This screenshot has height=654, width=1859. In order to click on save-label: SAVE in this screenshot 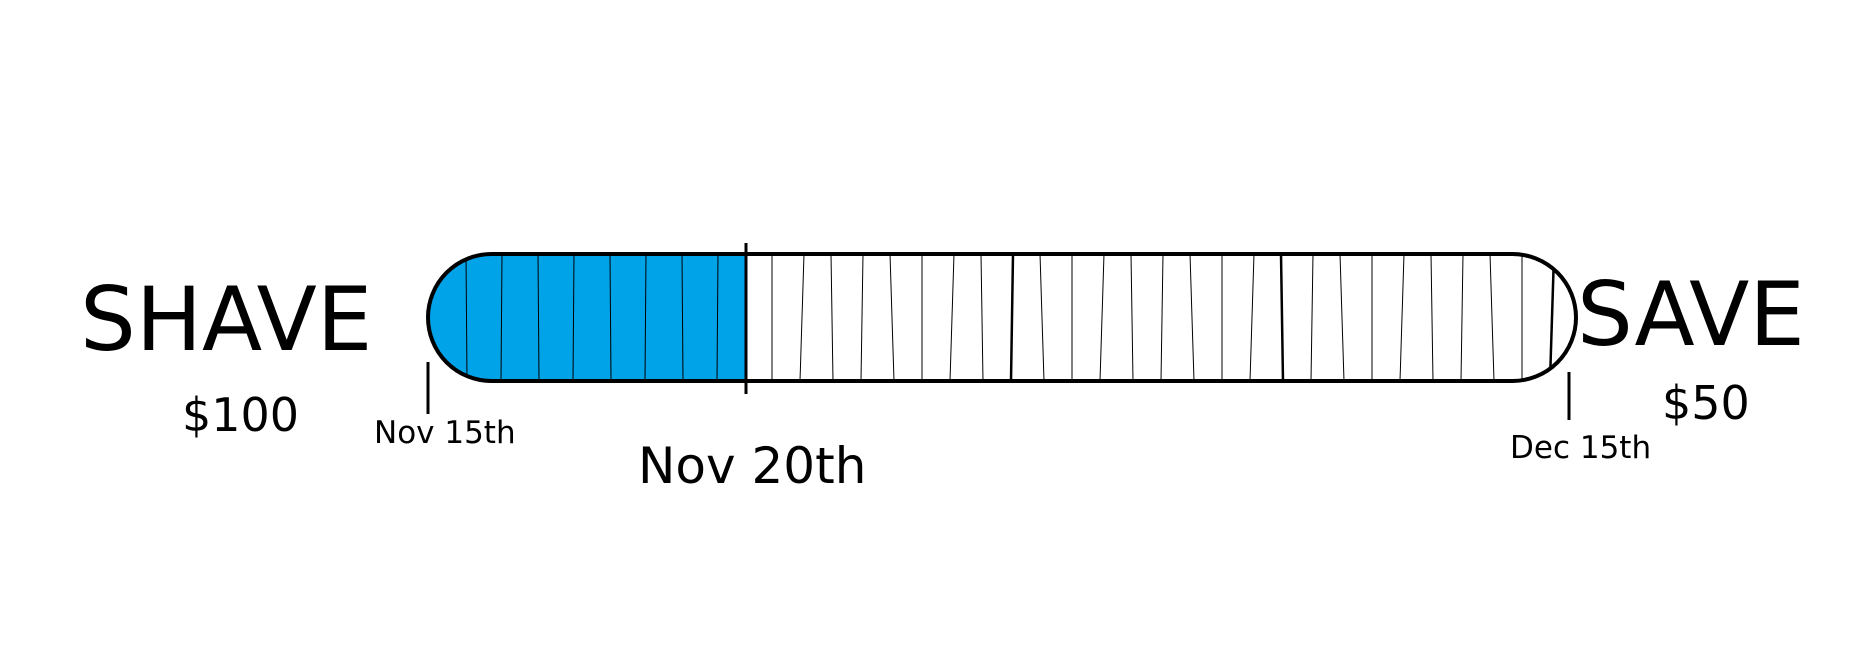, I will do `click(1691, 314)`.